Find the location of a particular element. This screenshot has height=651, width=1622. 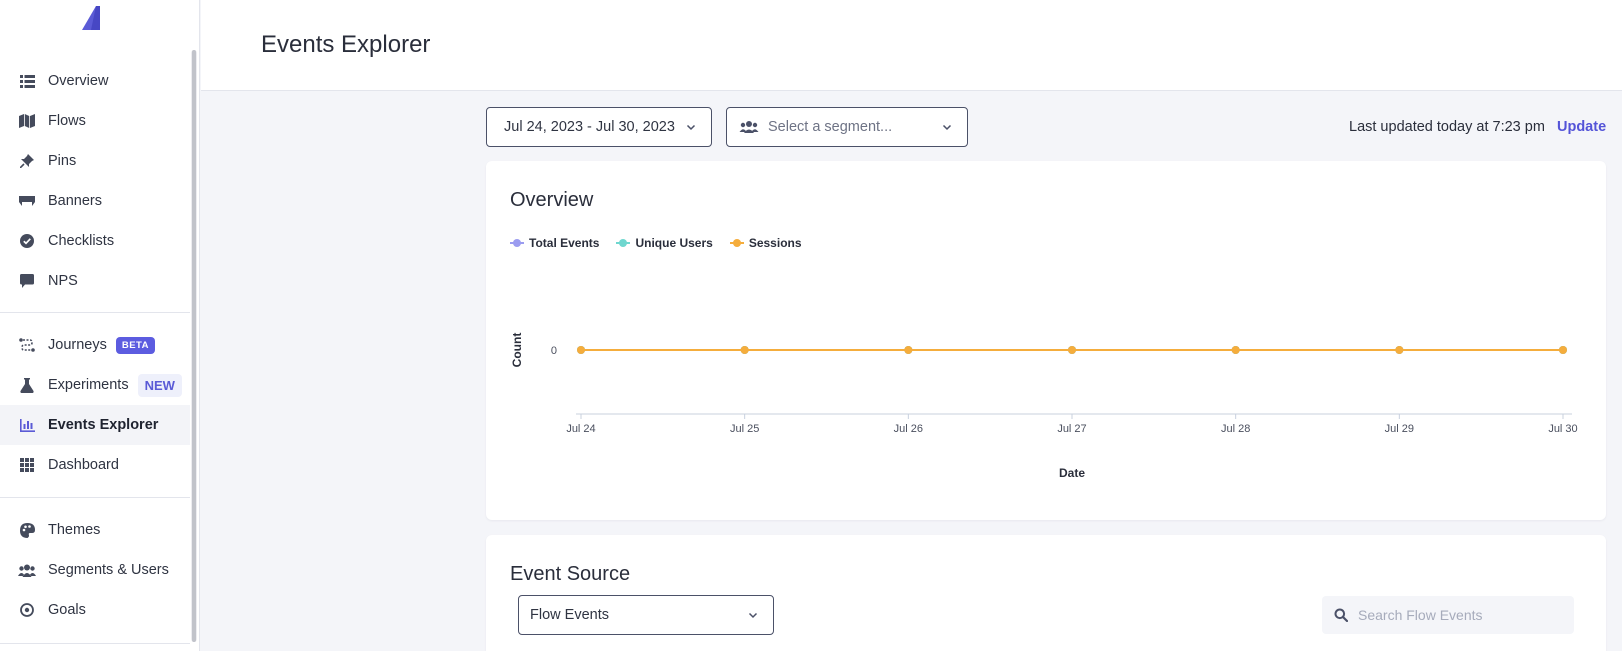

x-tick-label: Jul 30 is located at coordinates (1562, 429).